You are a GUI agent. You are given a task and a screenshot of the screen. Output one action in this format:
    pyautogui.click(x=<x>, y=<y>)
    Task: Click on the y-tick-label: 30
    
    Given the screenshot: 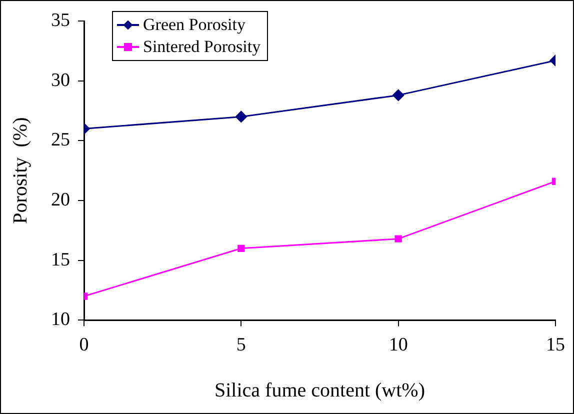 What is the action you would take?
    pyautogui.click(x=60, y=80)
    